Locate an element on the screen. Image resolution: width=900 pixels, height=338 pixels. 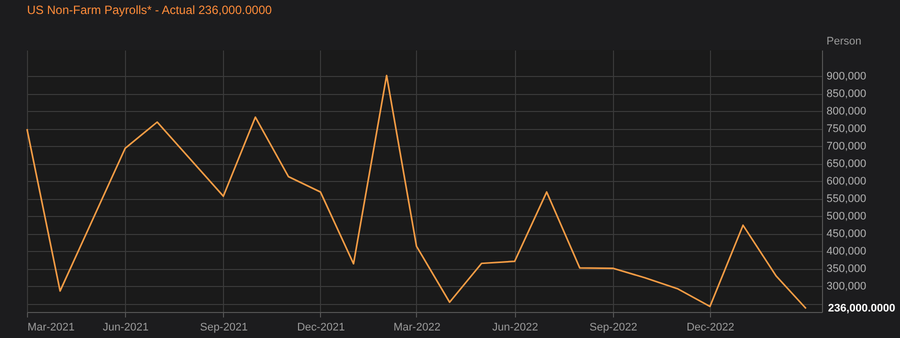
x-tick-label: Dec-2021 is located at coordinates (321, 328).